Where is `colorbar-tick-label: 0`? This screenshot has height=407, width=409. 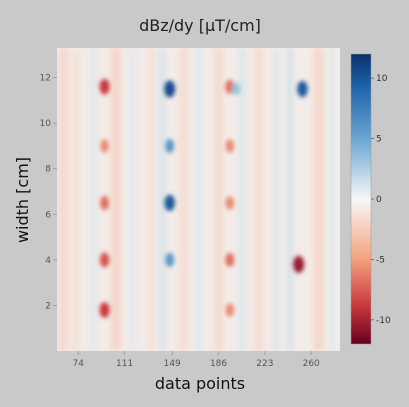
colorbar-tick-label: 0 is located at coordinates (379, 200).